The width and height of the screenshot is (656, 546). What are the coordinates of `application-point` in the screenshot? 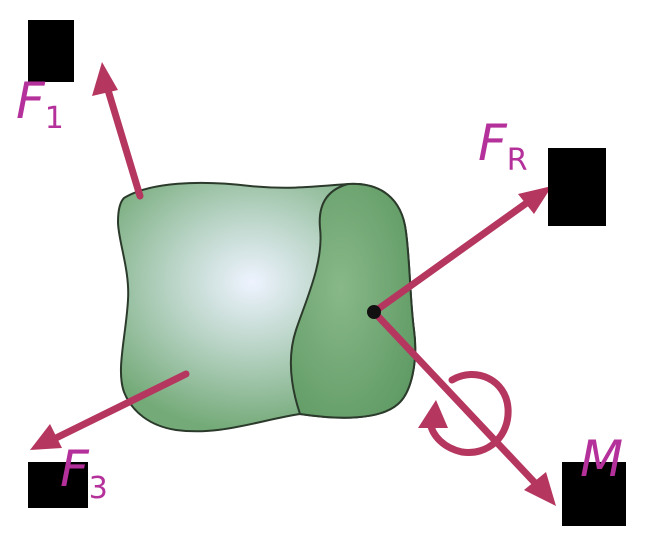 It's located at (374, 312).